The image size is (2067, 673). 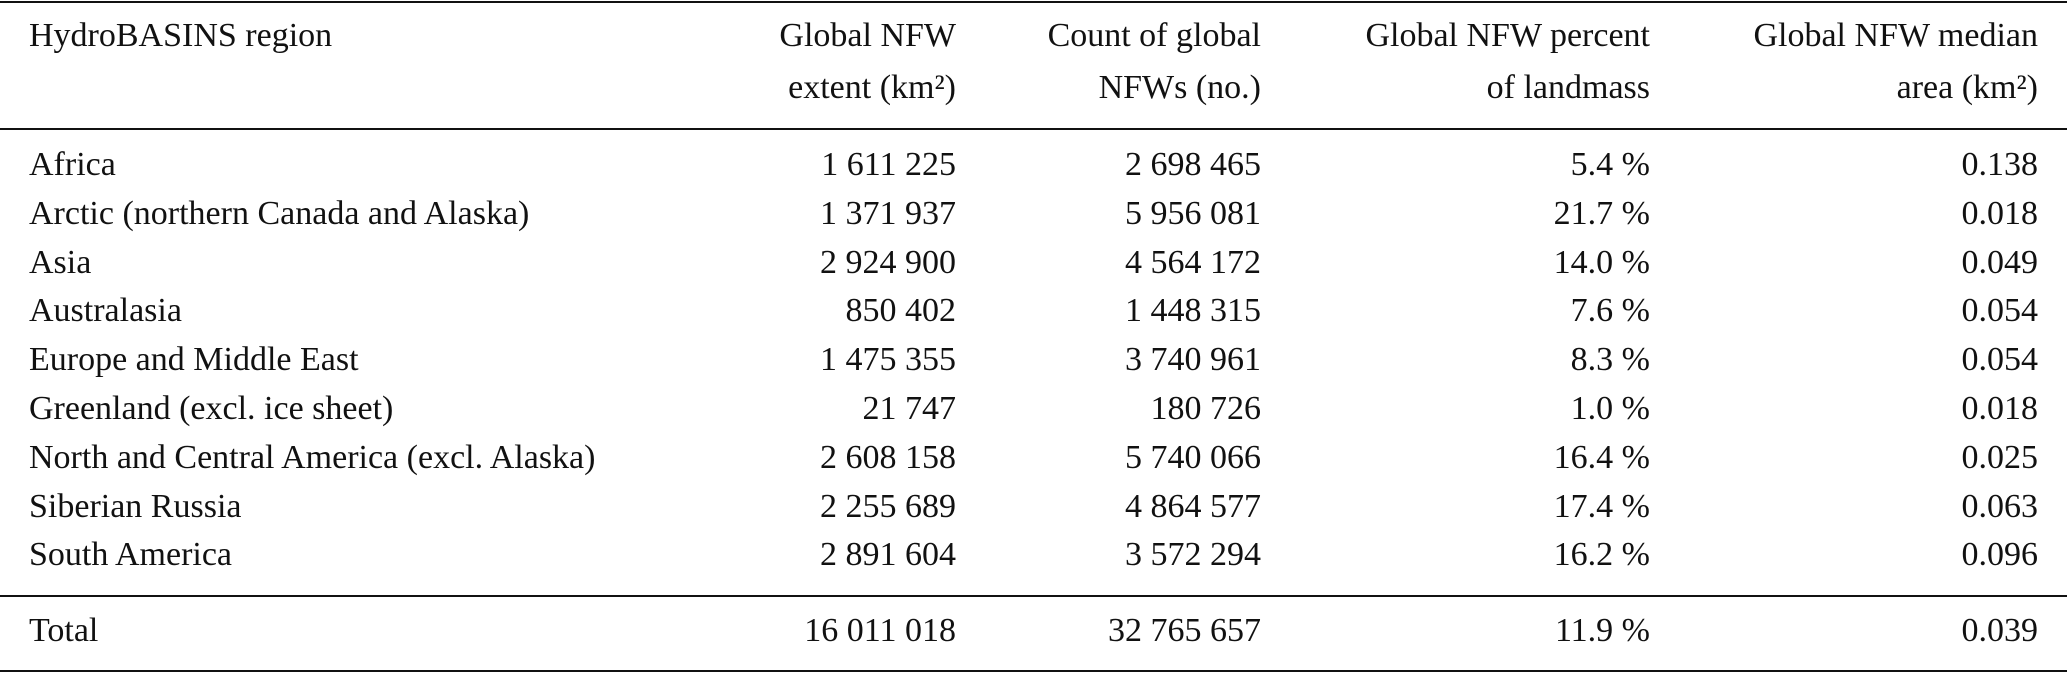 I want to click on table-cell: 1 475 355, so click(x=888, y=360).